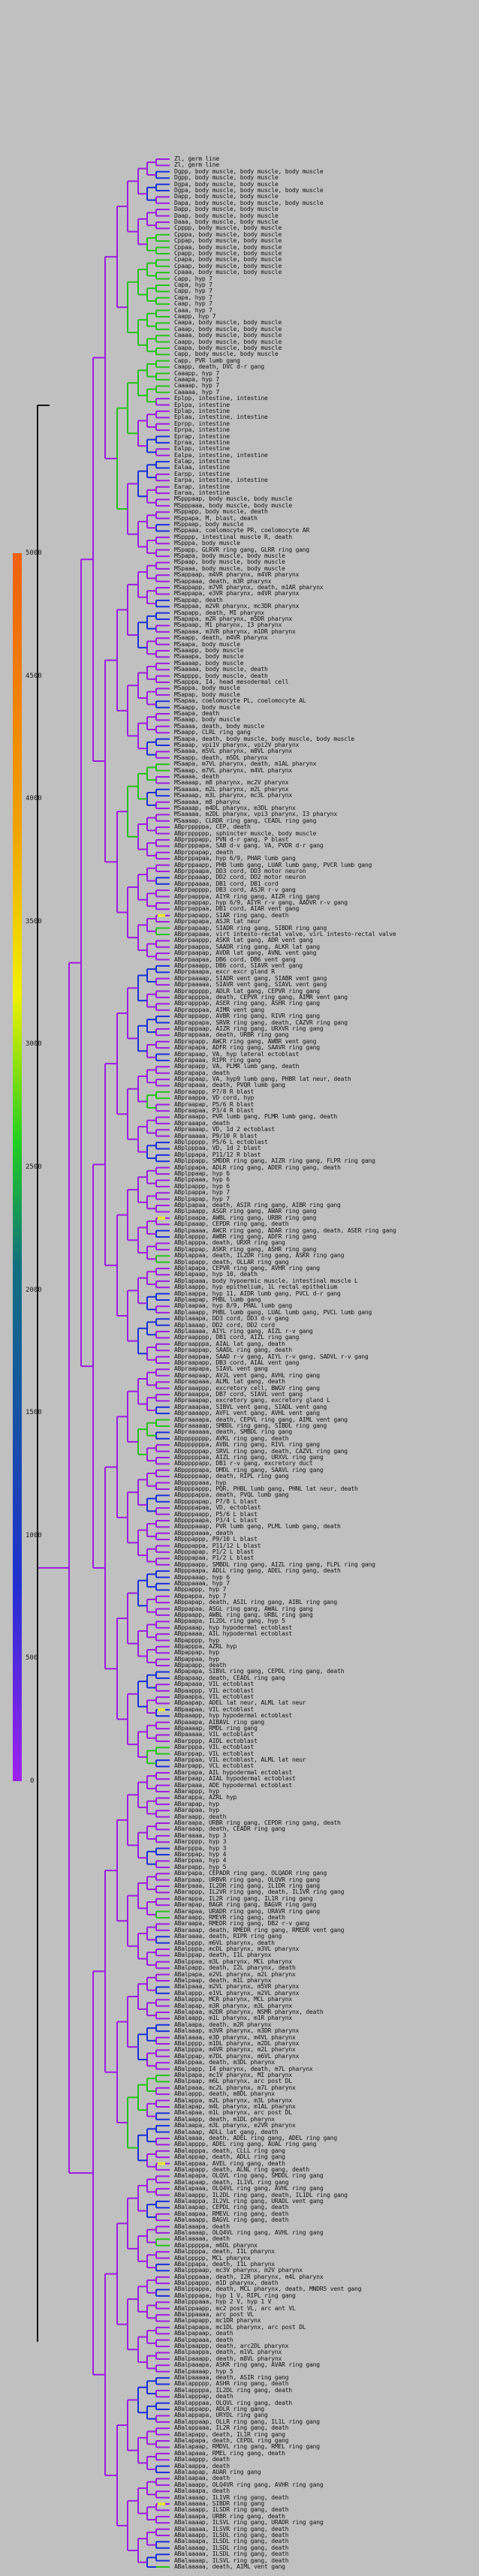  I want to click on leaf-label: ABplaapaa, hyp 8/9, PHAL lumb gang, so click(233, 1306).